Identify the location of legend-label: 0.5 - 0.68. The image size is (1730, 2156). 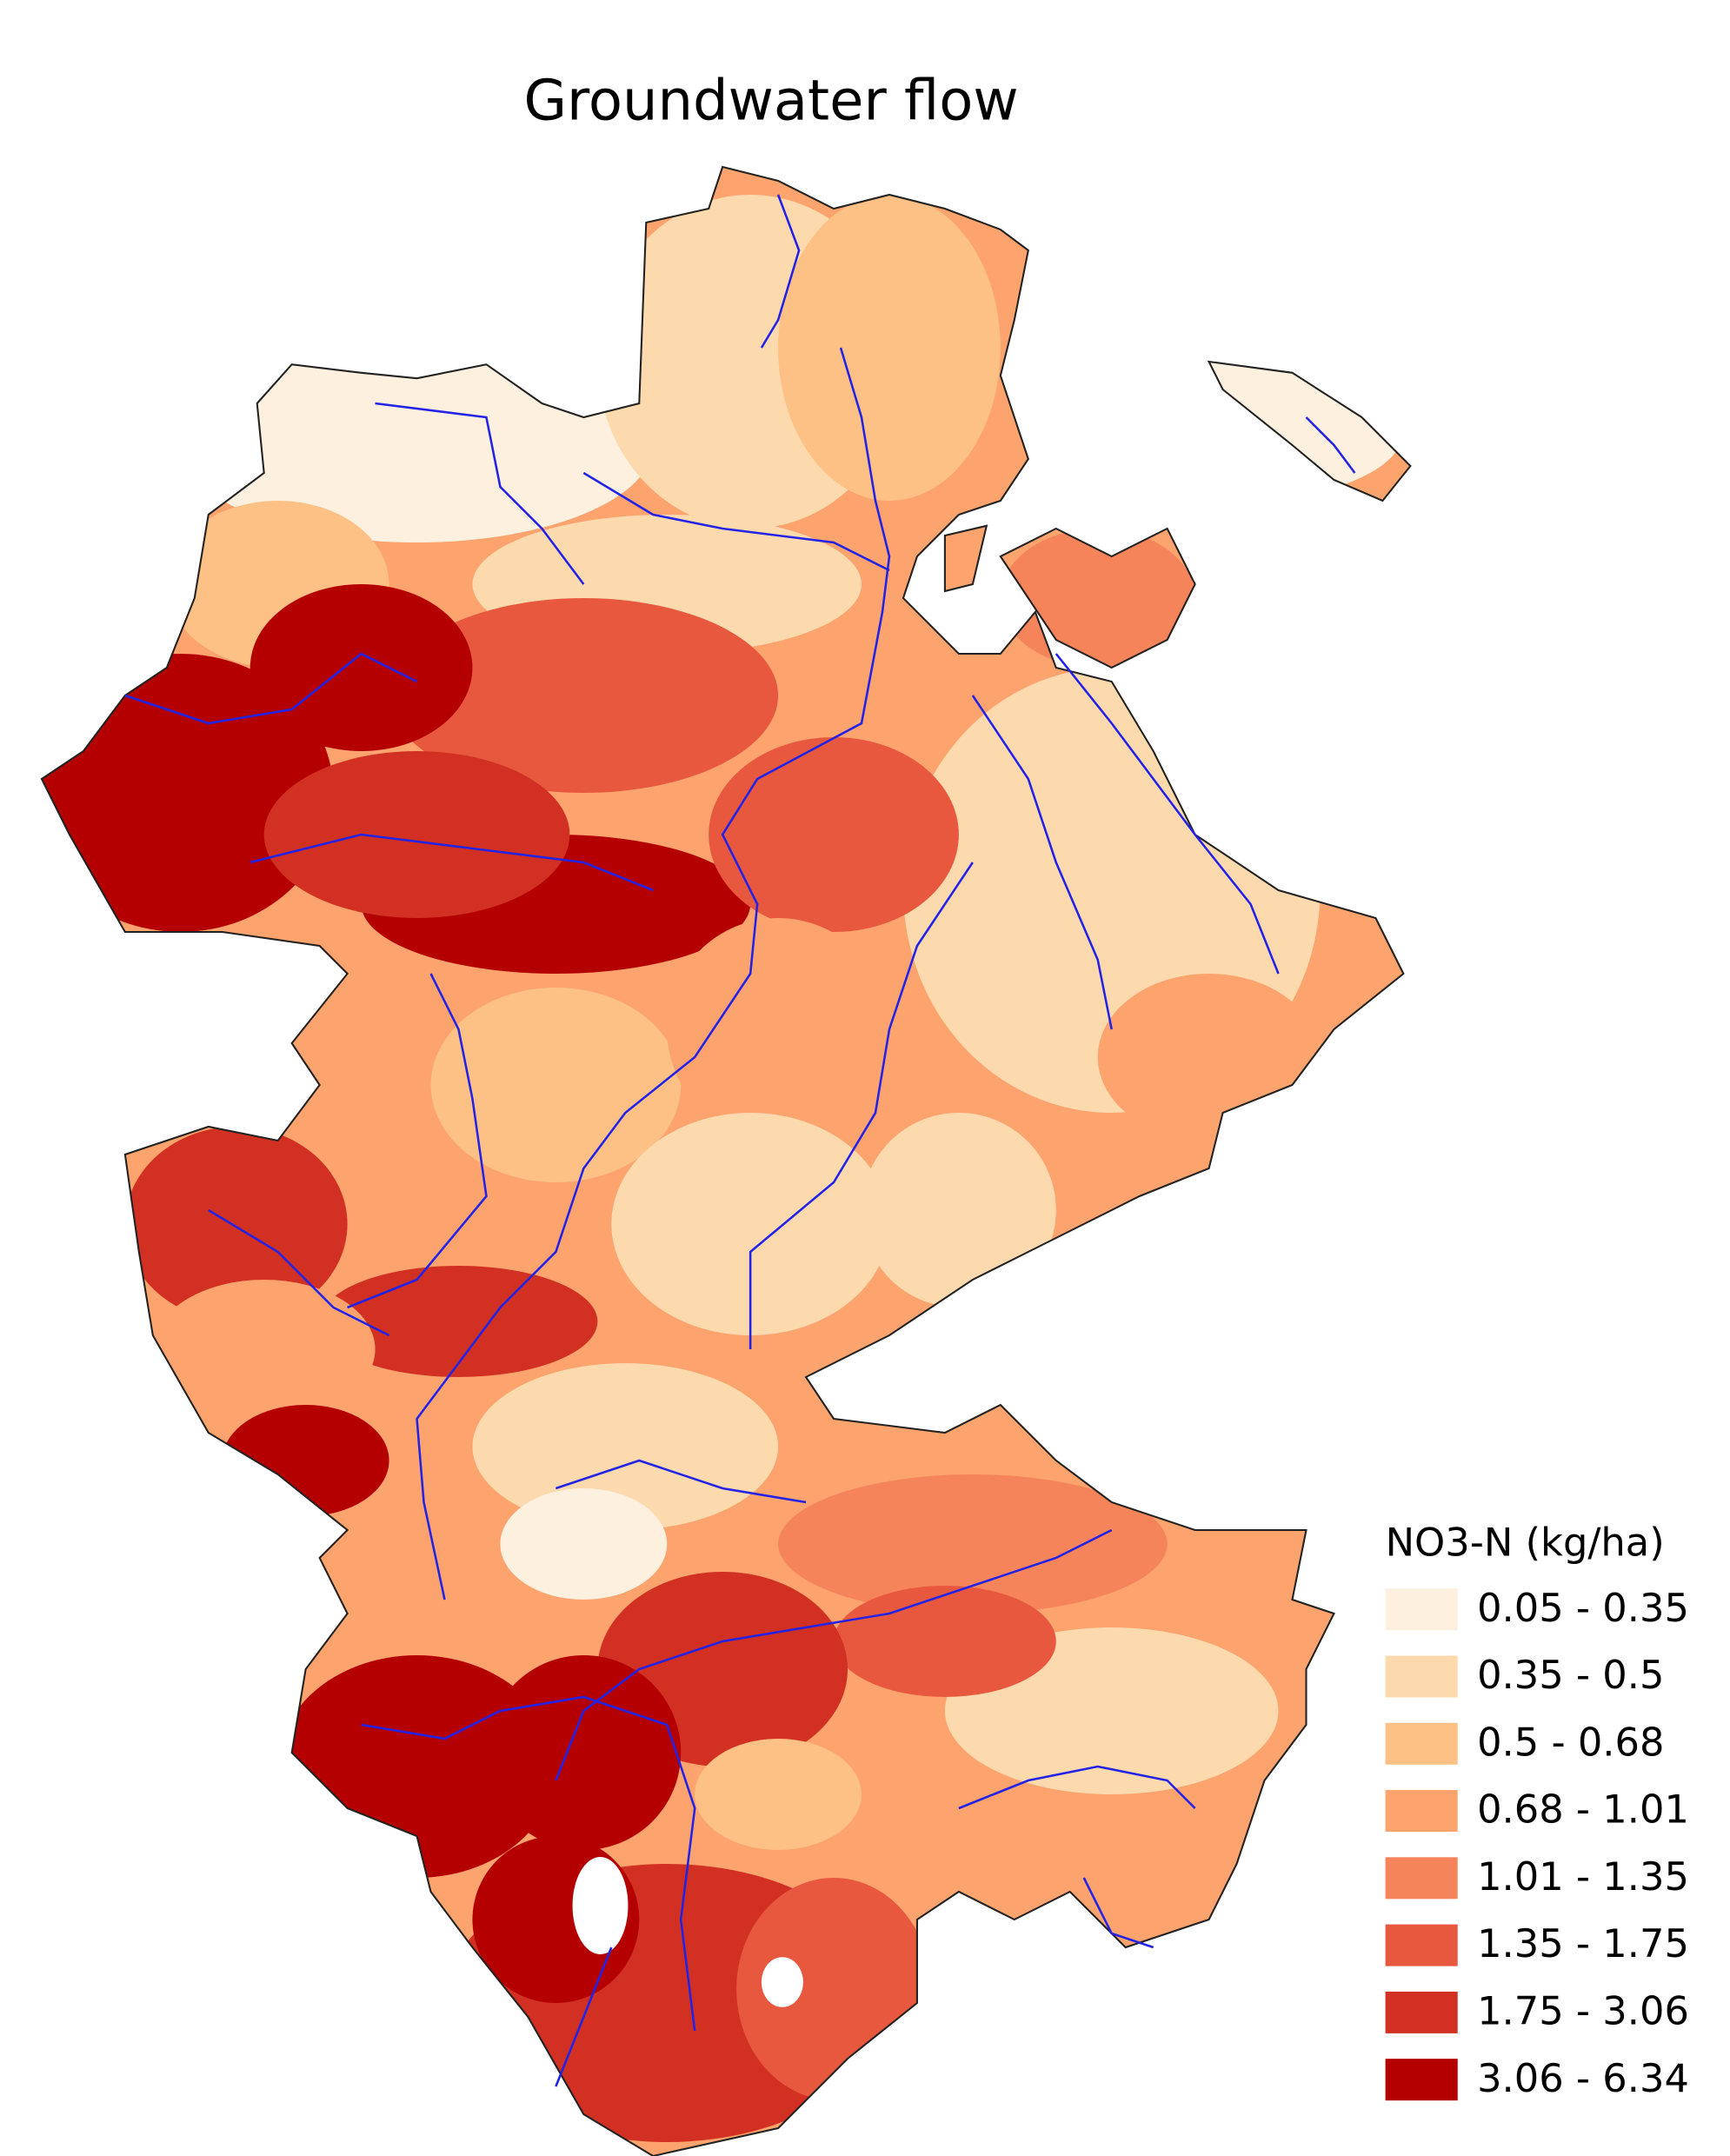
(1570, 1742).